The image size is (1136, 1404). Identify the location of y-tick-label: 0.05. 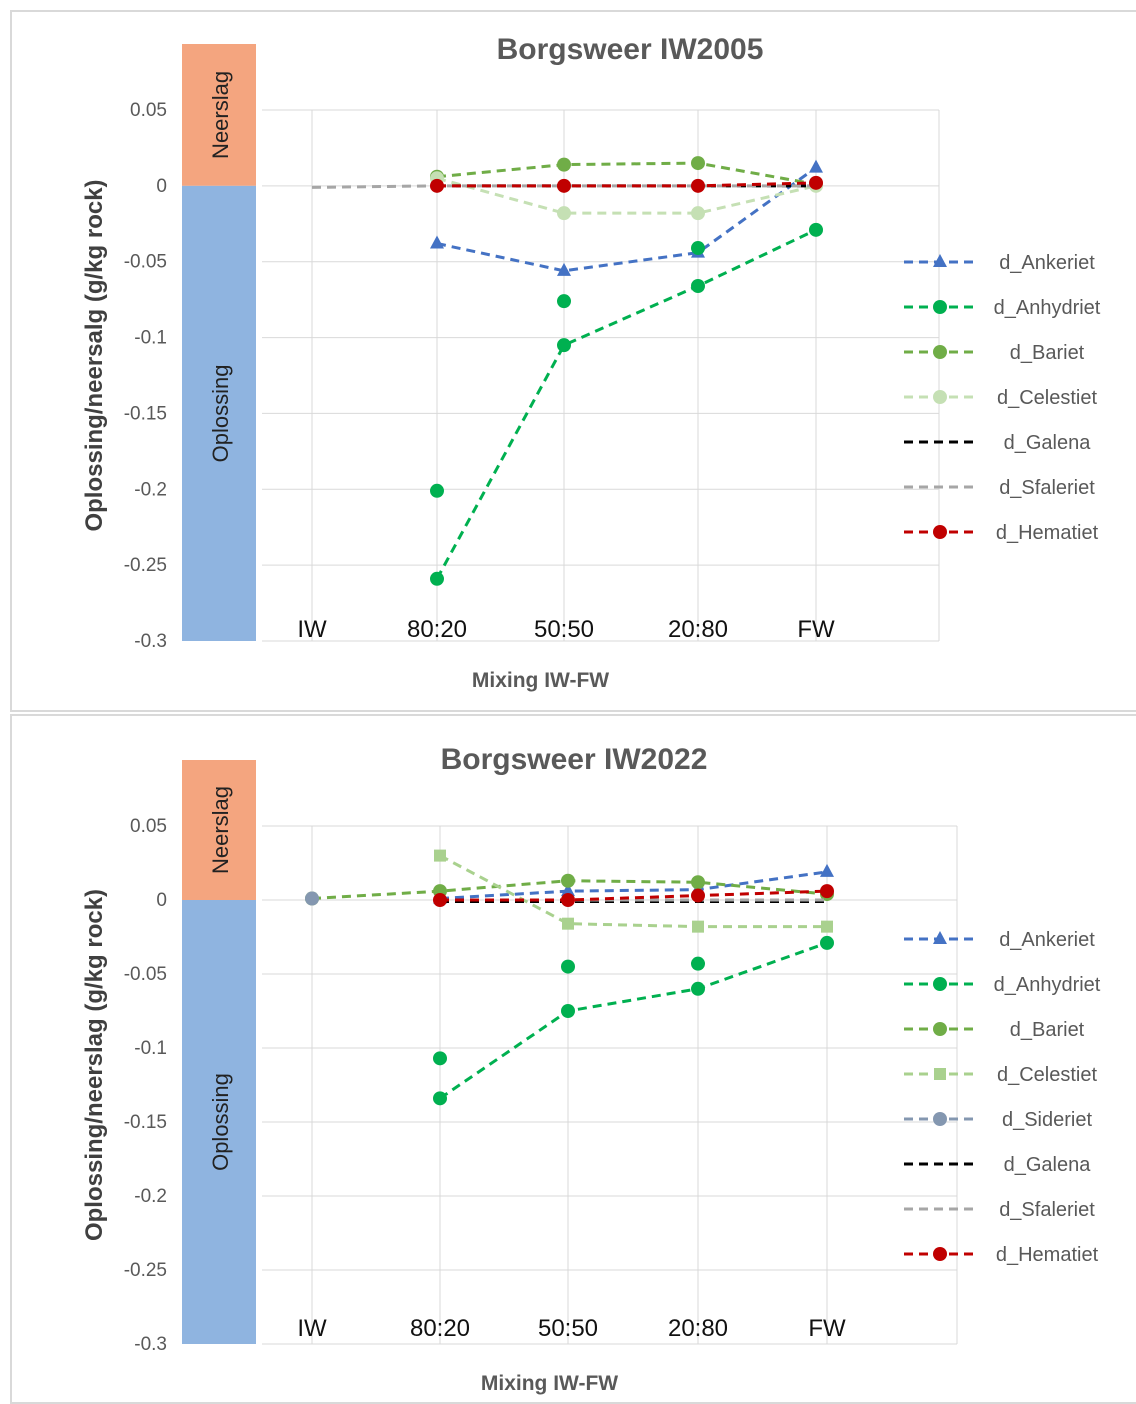
(148, 826).